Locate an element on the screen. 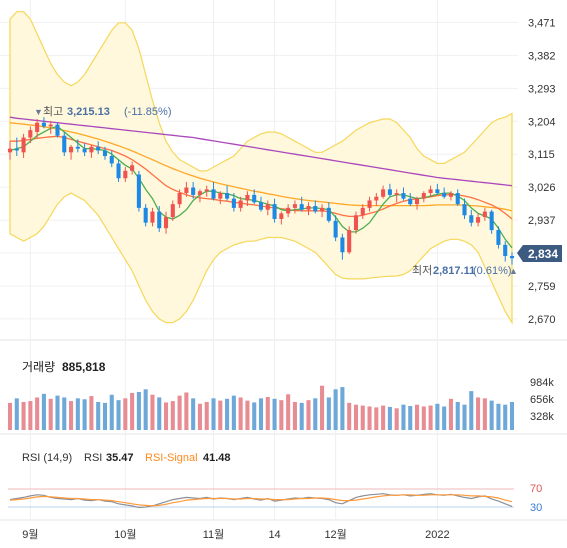 The width and height of the screenshot is (567, 548). volume-value: 885,818 is located at coordinates (84, 367).